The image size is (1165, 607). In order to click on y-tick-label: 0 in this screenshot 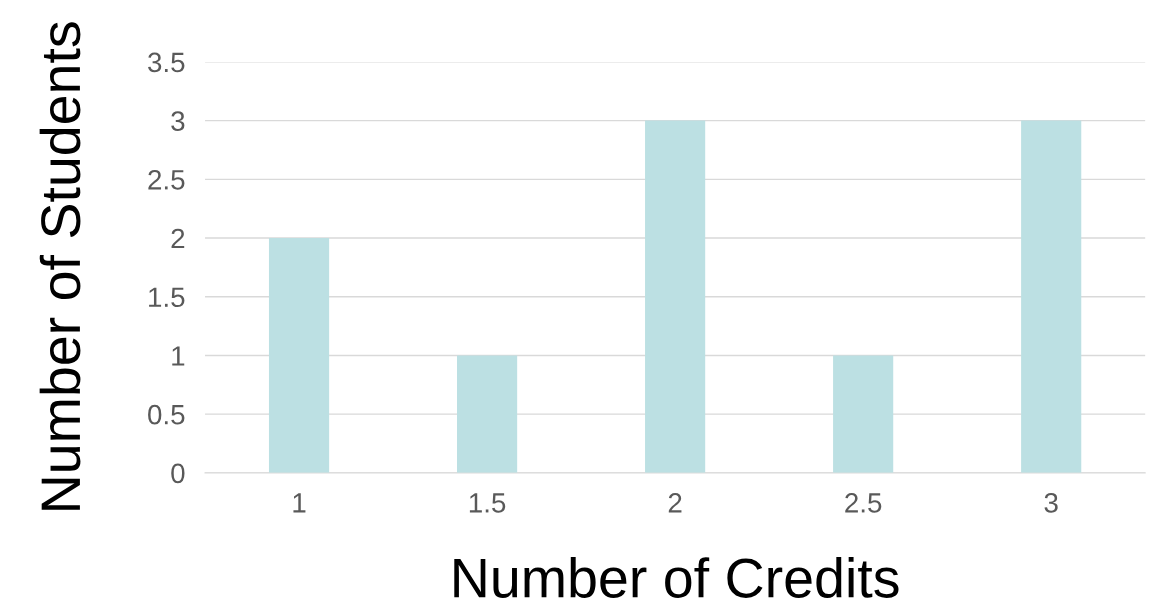, I will do `click(178, 473)`.